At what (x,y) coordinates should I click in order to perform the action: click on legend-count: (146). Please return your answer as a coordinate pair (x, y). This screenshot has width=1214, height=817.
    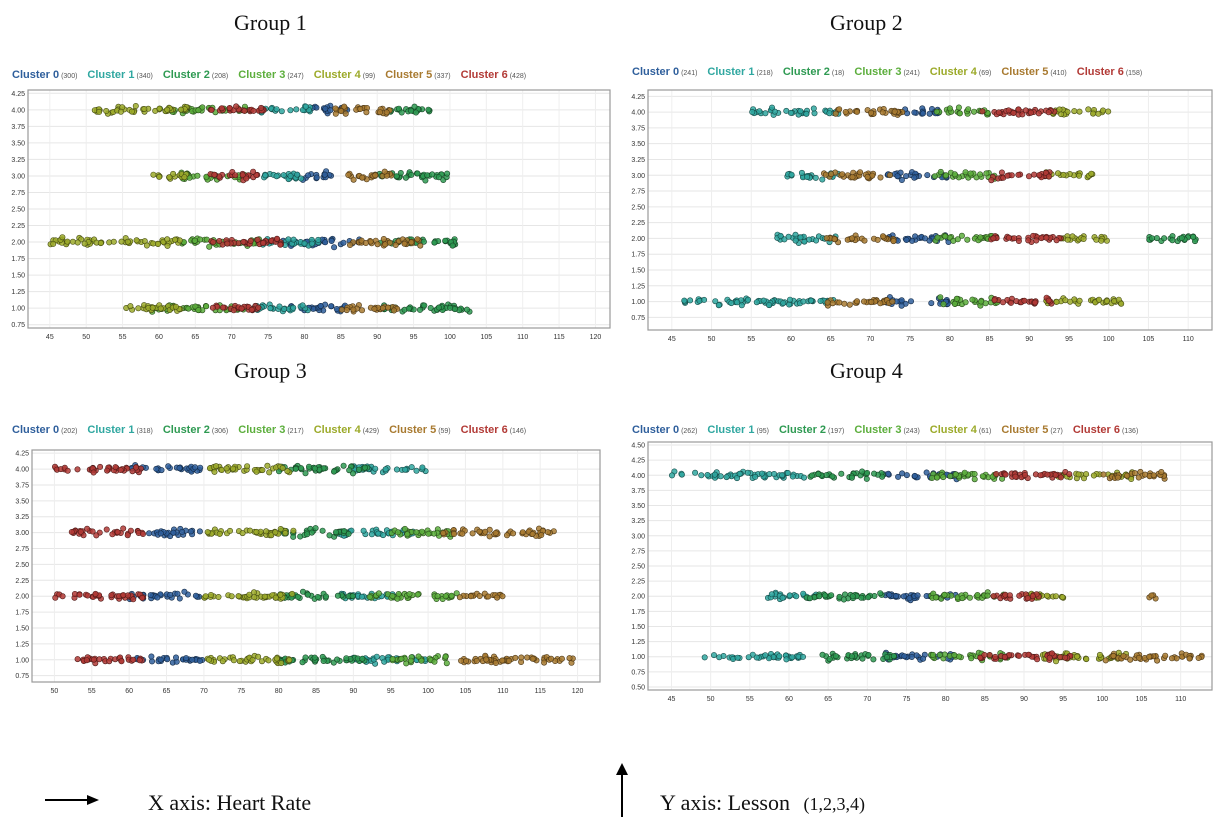
    Looking at the image, I should click on (518, 431).